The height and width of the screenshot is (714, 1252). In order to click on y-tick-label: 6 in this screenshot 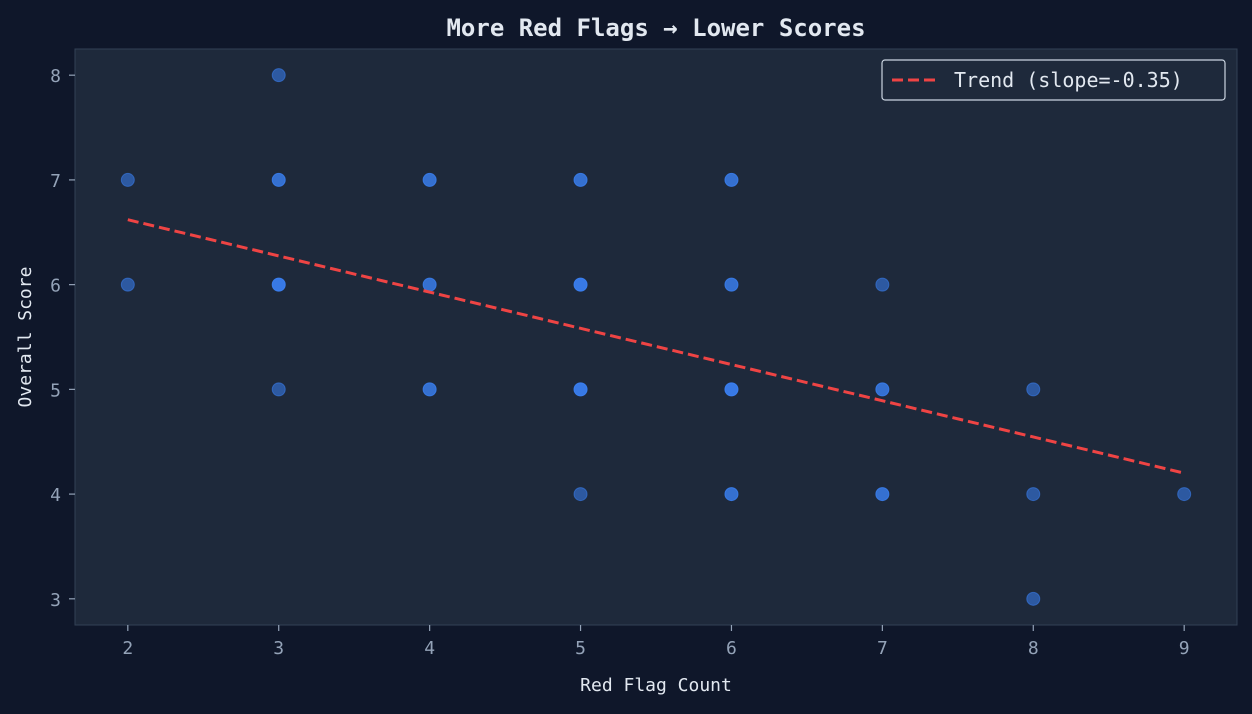, I will do `click(55, 286)`.